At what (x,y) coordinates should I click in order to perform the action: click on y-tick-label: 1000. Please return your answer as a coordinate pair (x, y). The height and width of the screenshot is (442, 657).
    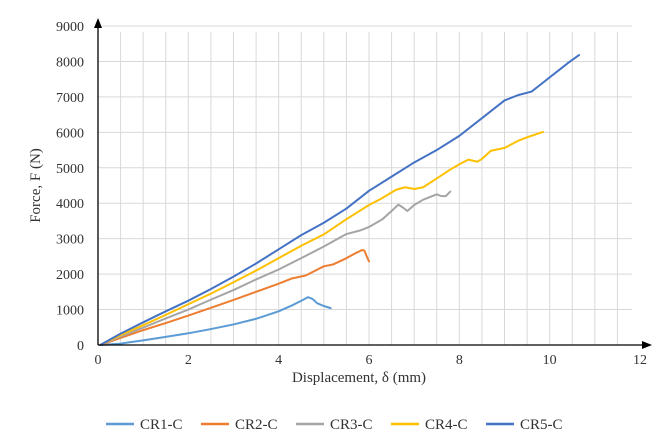
    Looking at the image, I should click on (70, 311).